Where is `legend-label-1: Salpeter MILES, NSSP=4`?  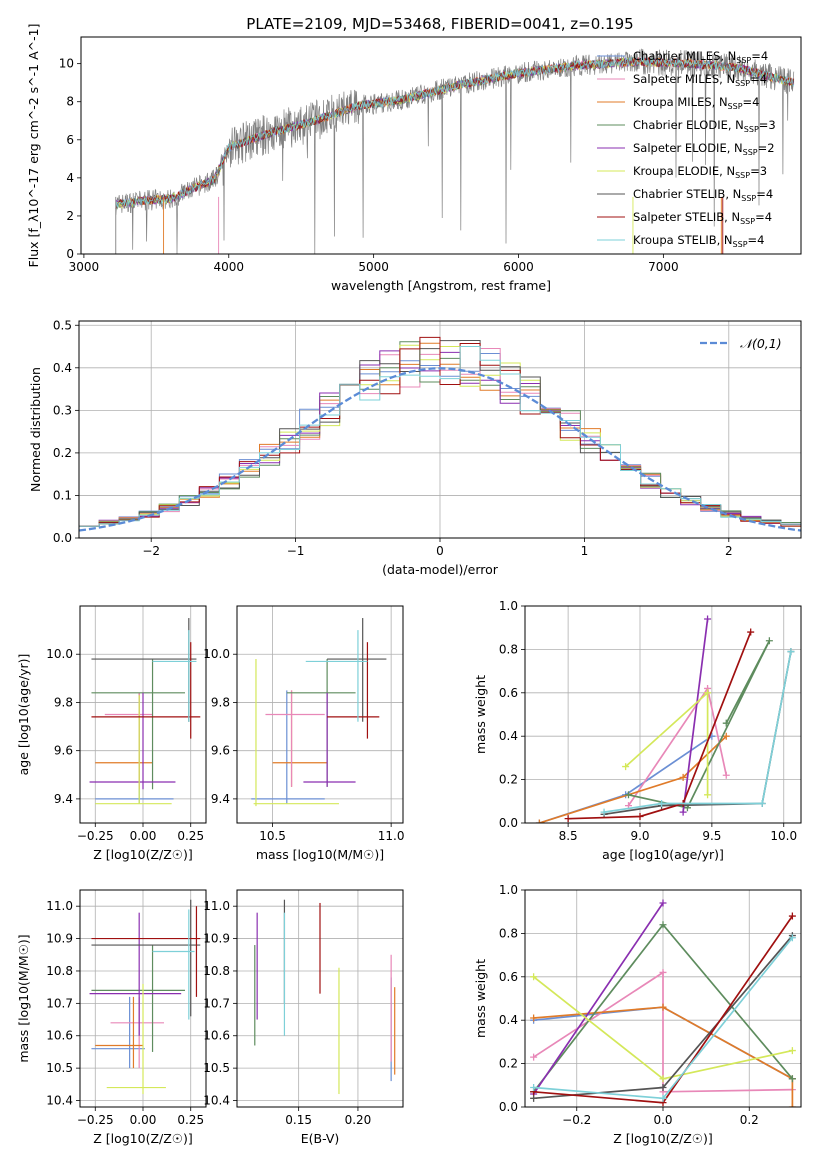 legend-label-1: Salpeter MILES, NSSP=4 is located at coordinates (700, 80).